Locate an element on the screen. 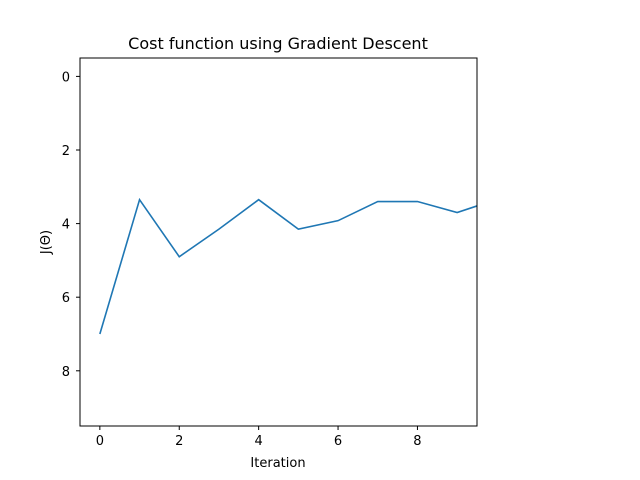 Image resolution: width=640 pixels, height=480 pixels. y-tick-label: 4 is located at coordinates (66, 225).